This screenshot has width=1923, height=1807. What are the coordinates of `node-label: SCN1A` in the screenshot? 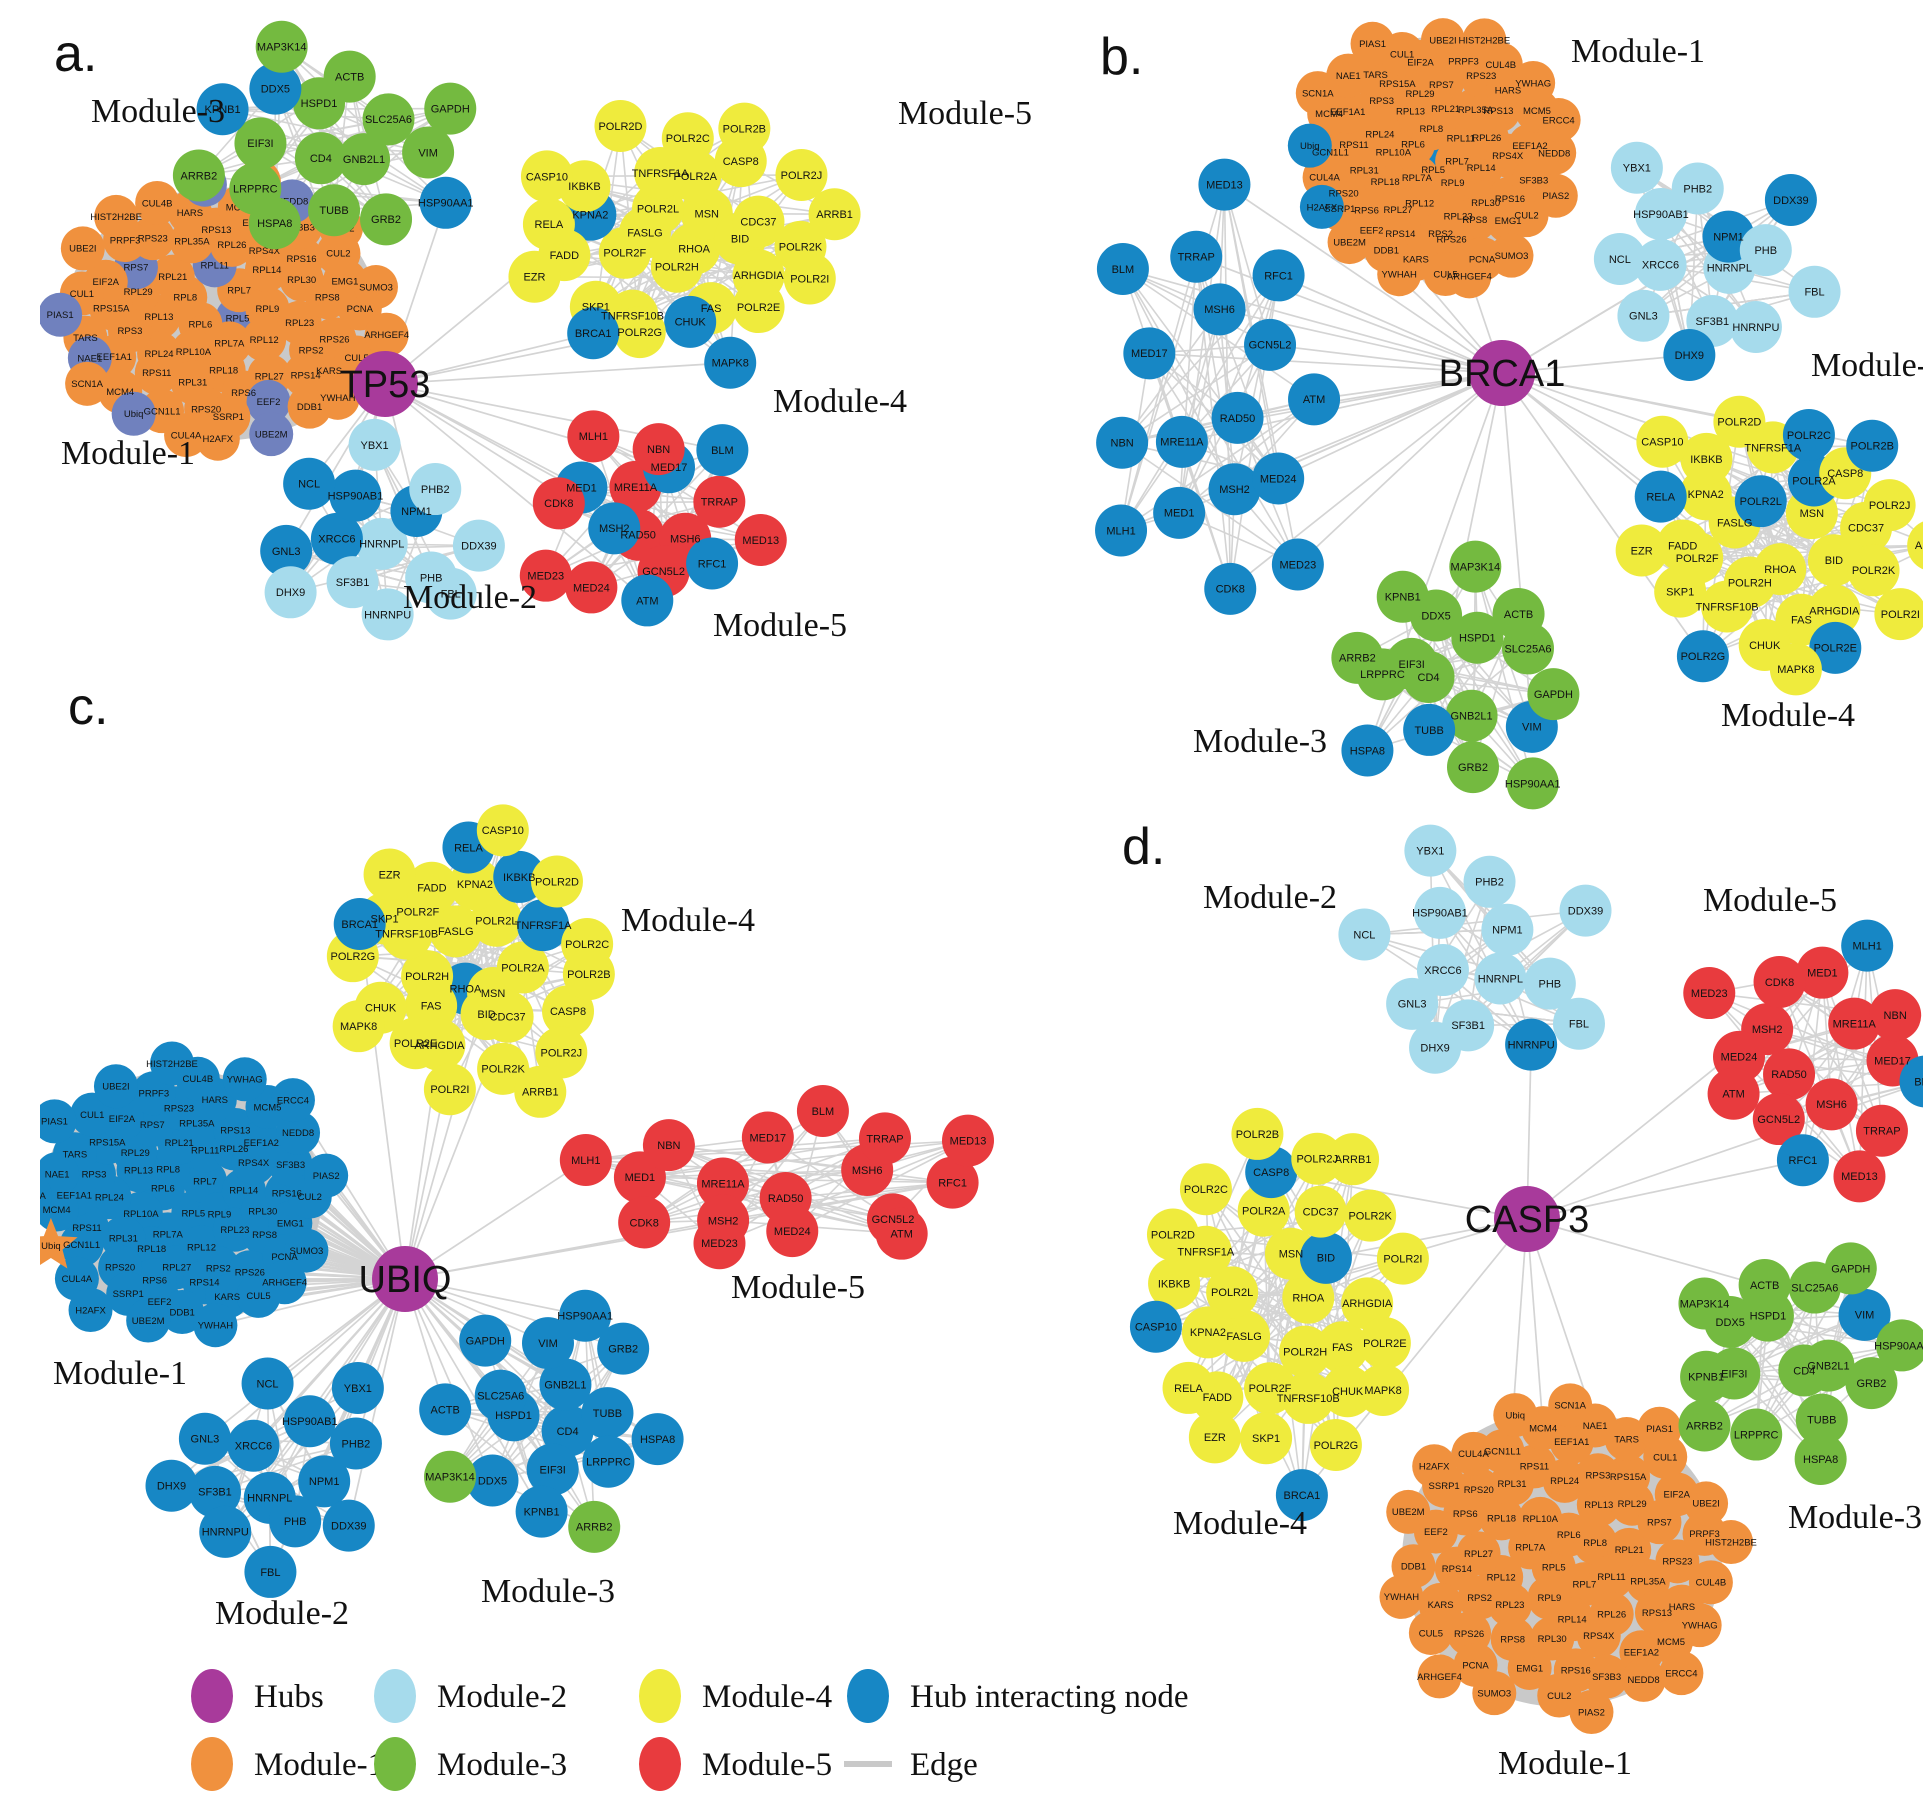 It's located at (87, 384).